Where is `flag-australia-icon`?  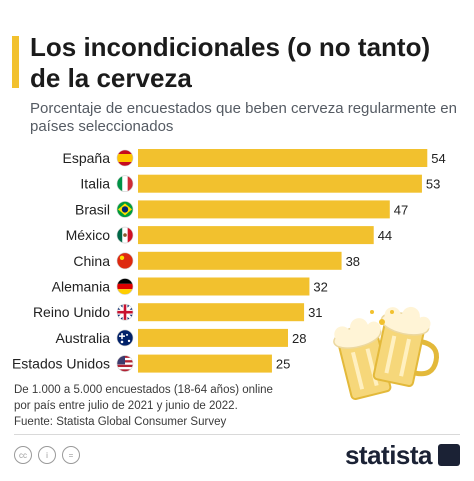 flag-australia-icon is located at coordinates (125, 338).